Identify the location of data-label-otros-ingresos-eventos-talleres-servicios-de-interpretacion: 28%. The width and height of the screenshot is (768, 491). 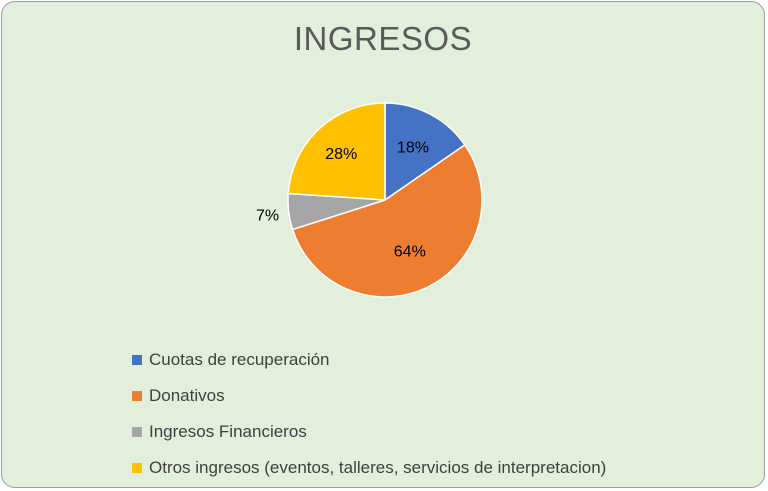
(341, 154).